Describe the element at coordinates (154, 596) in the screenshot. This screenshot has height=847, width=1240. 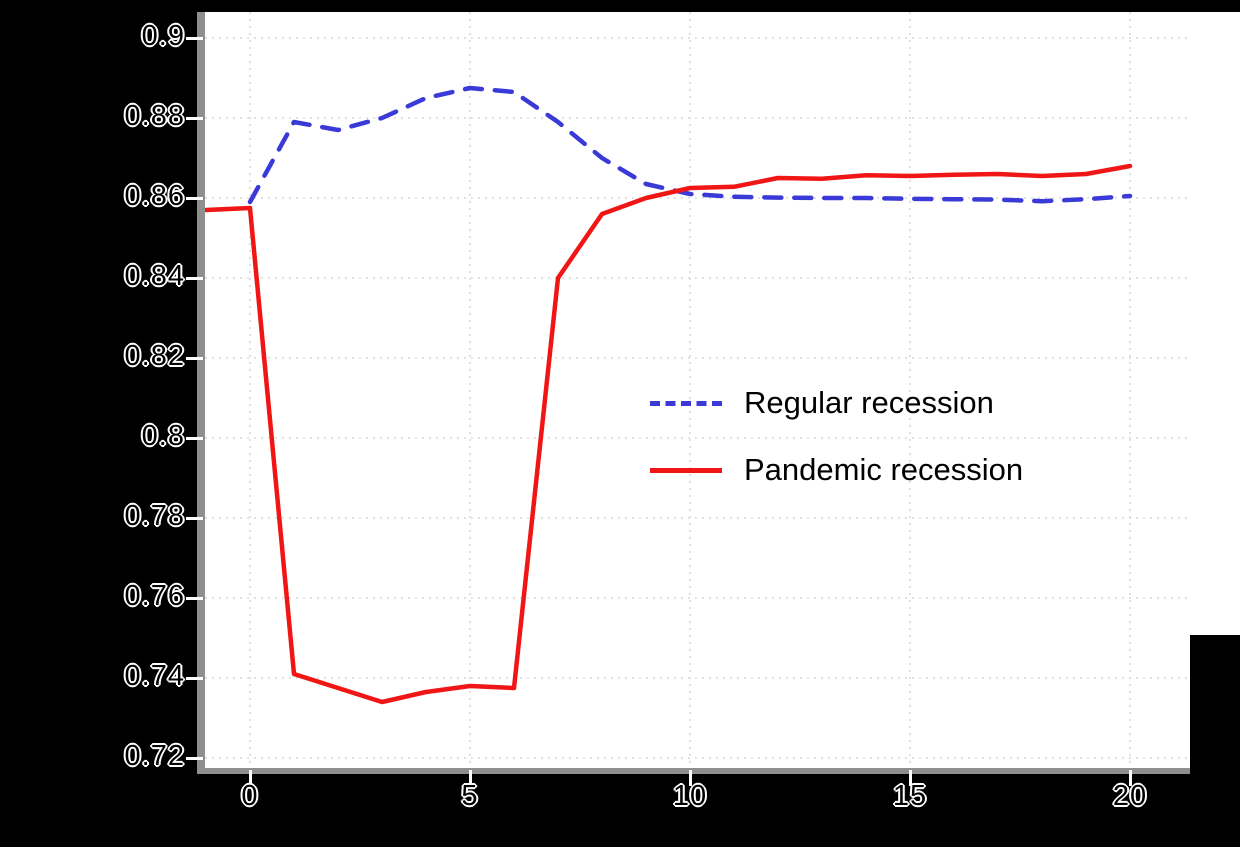
I see `y-tick-label: 0.76` at that location.